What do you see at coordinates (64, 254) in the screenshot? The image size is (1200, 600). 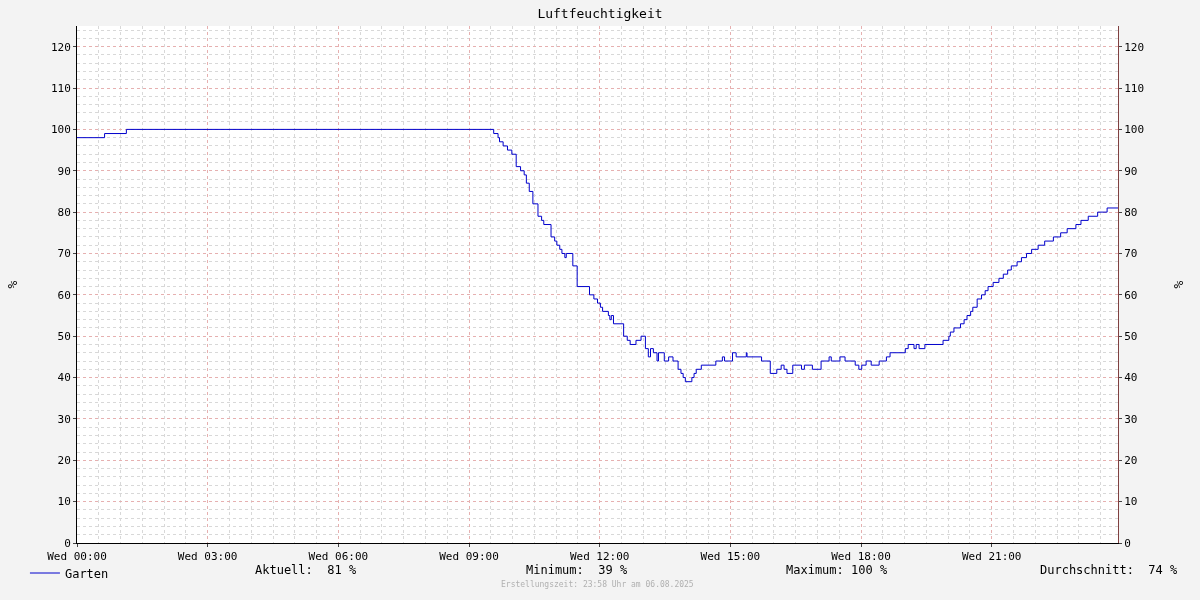 I see `y-tick-label: 70` at bounding box center [64, 254].